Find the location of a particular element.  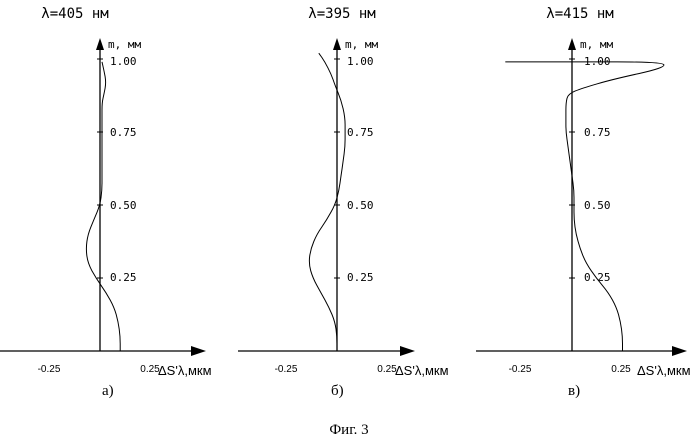

series-line is located at coordinates (327, 202).